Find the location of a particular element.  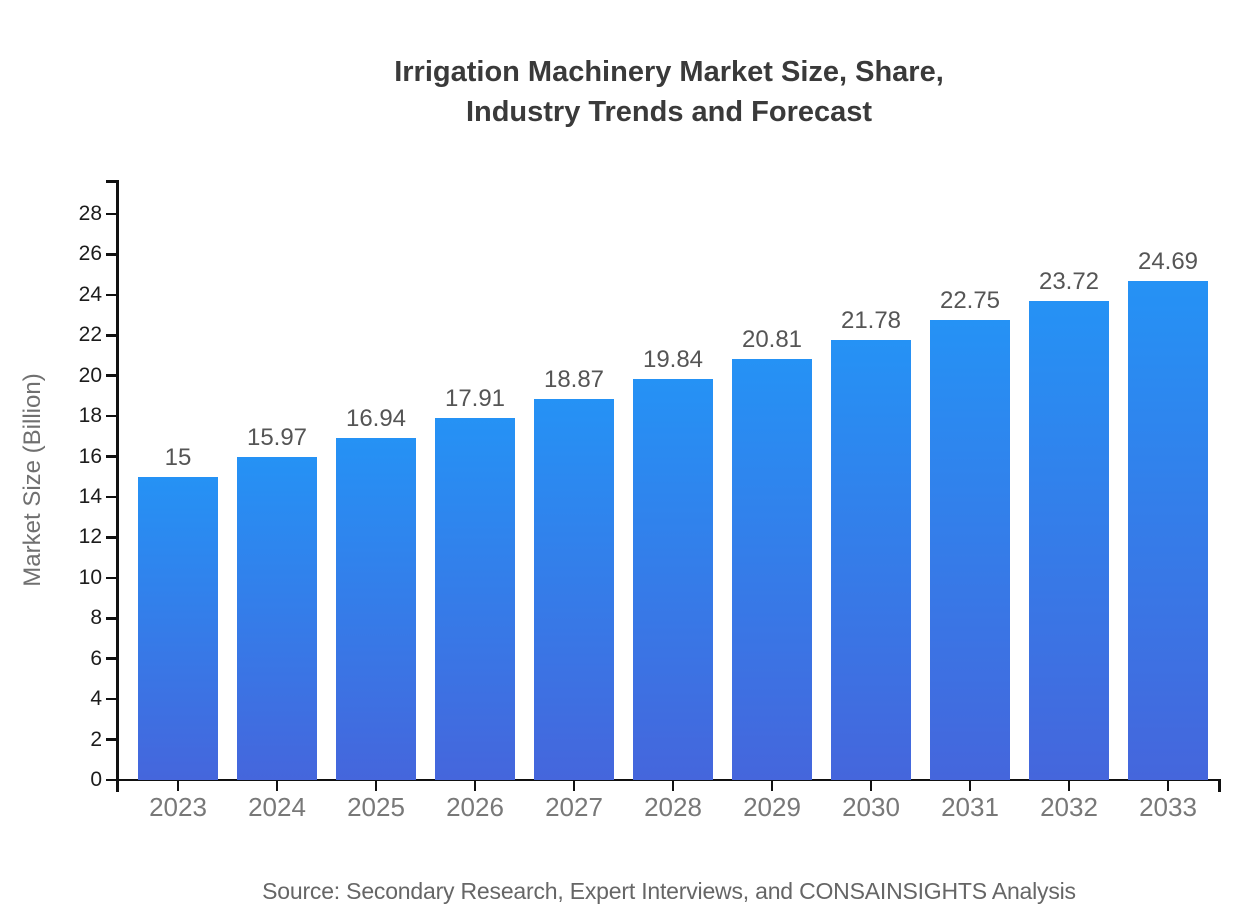

x-tick-label-2027: 2027 is located at coordinates (574, 807).